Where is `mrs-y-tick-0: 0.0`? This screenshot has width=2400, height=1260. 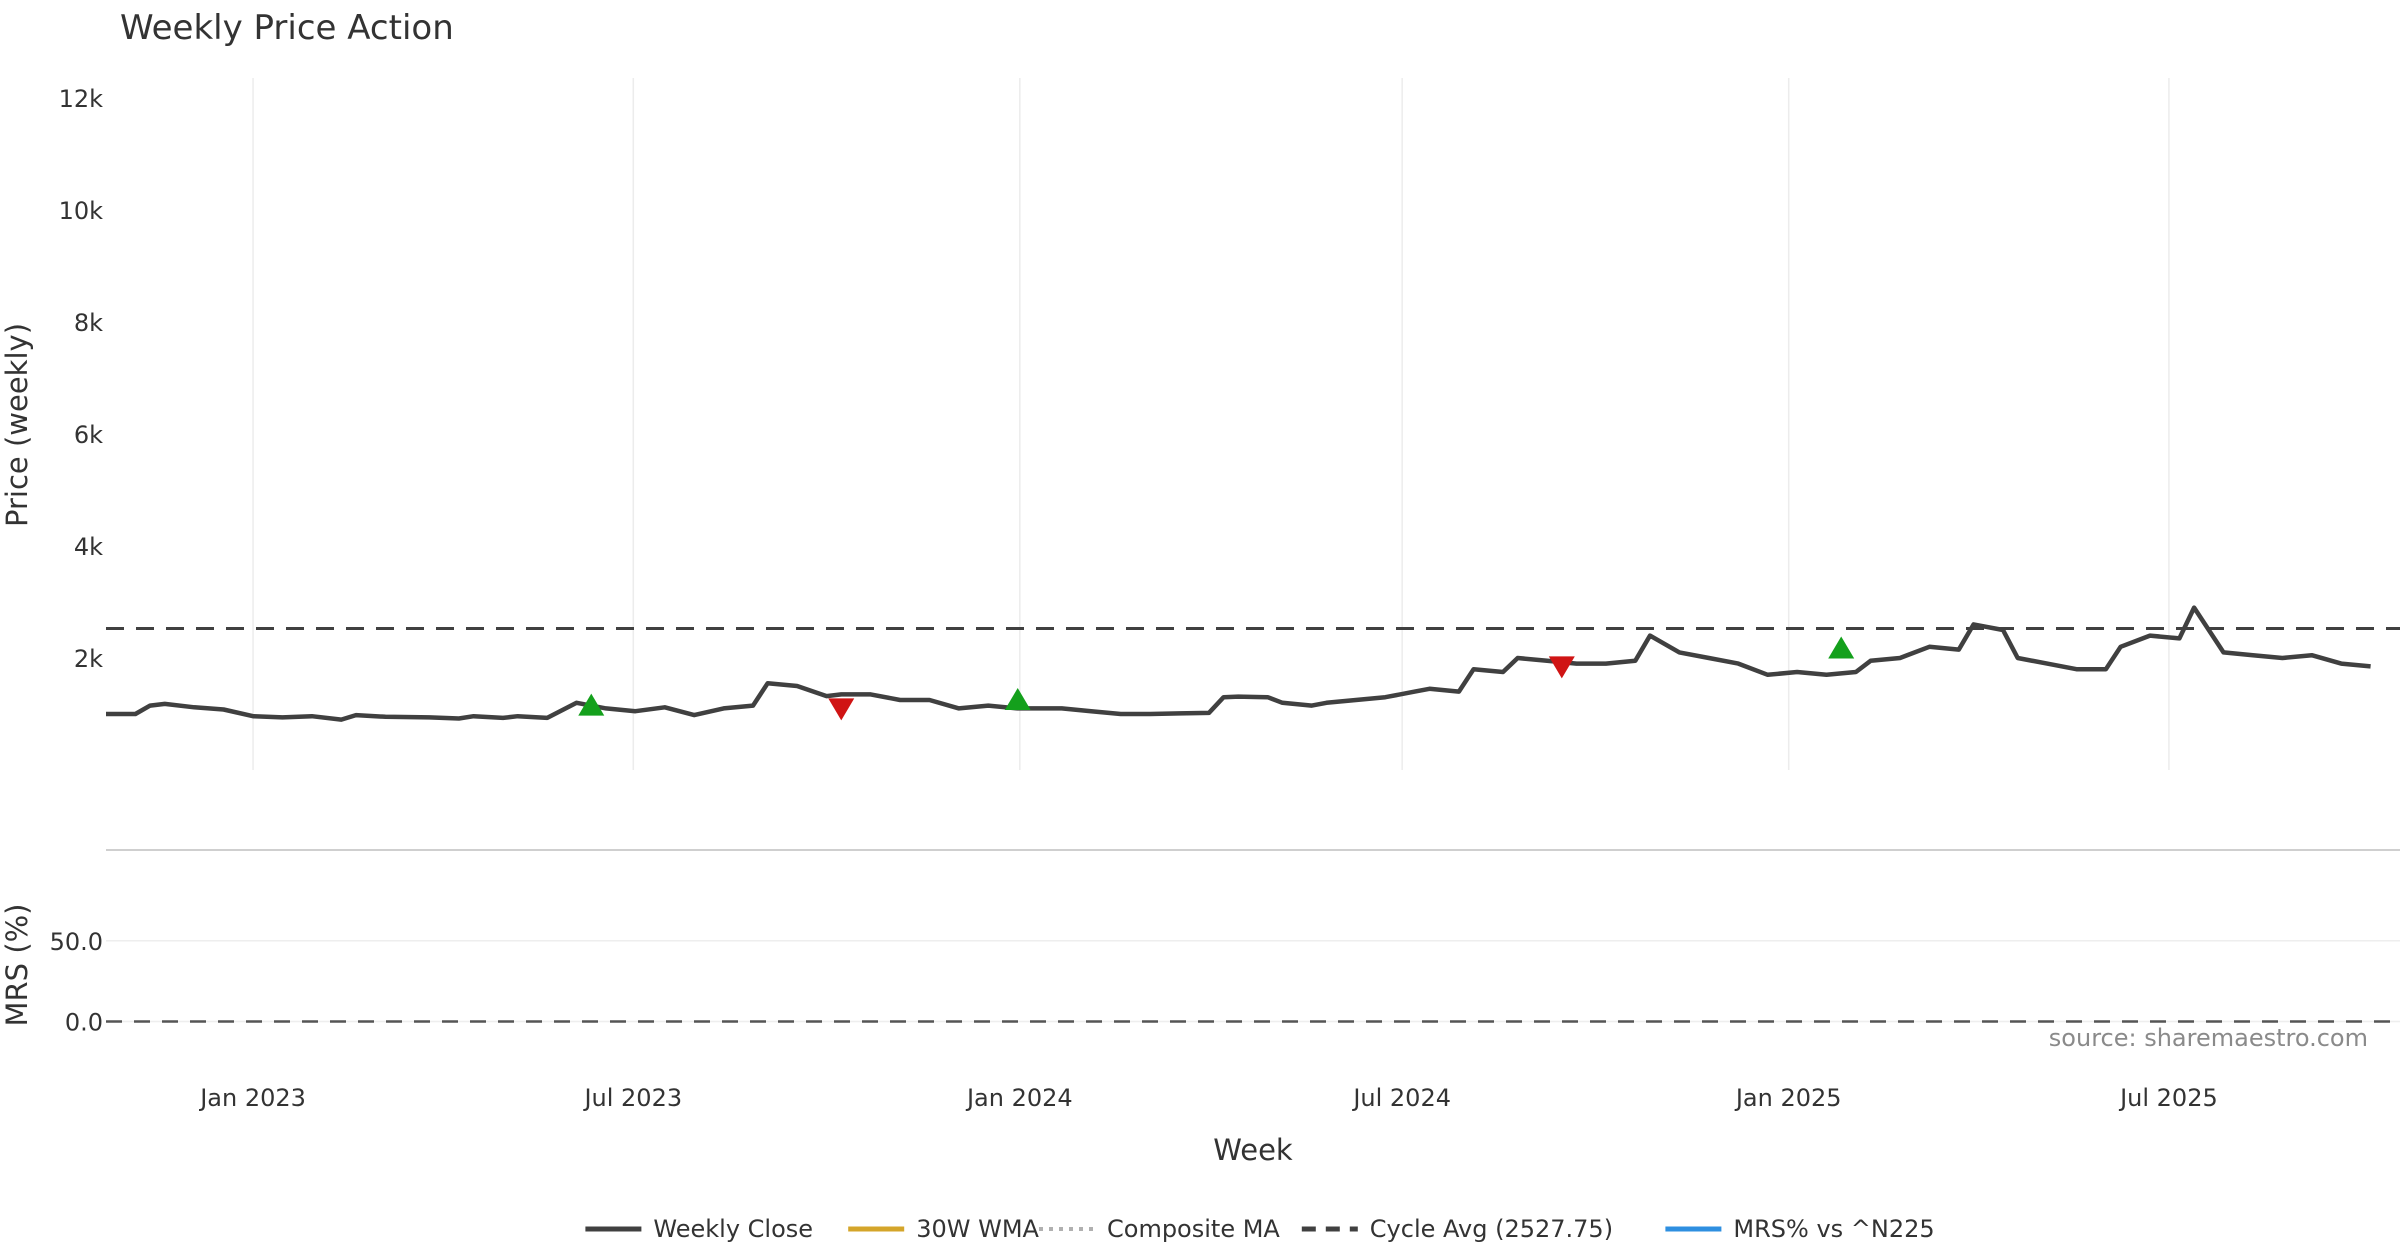 mrs-y-tick-0: 0.0 is located at coordinates (84, 1023).